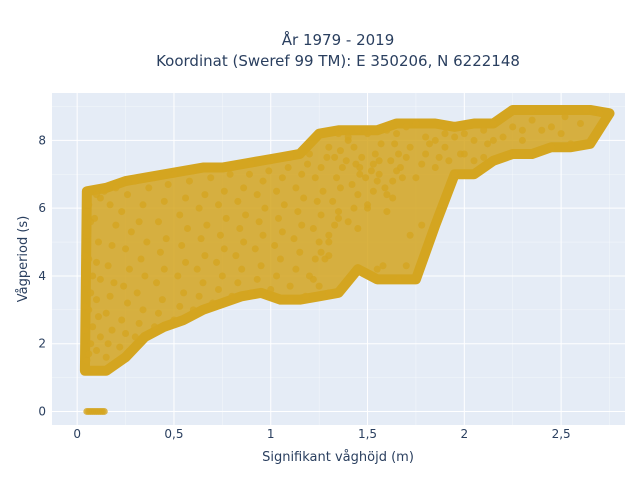  I want to click on x-tick-label: 2, so click(465, 434).